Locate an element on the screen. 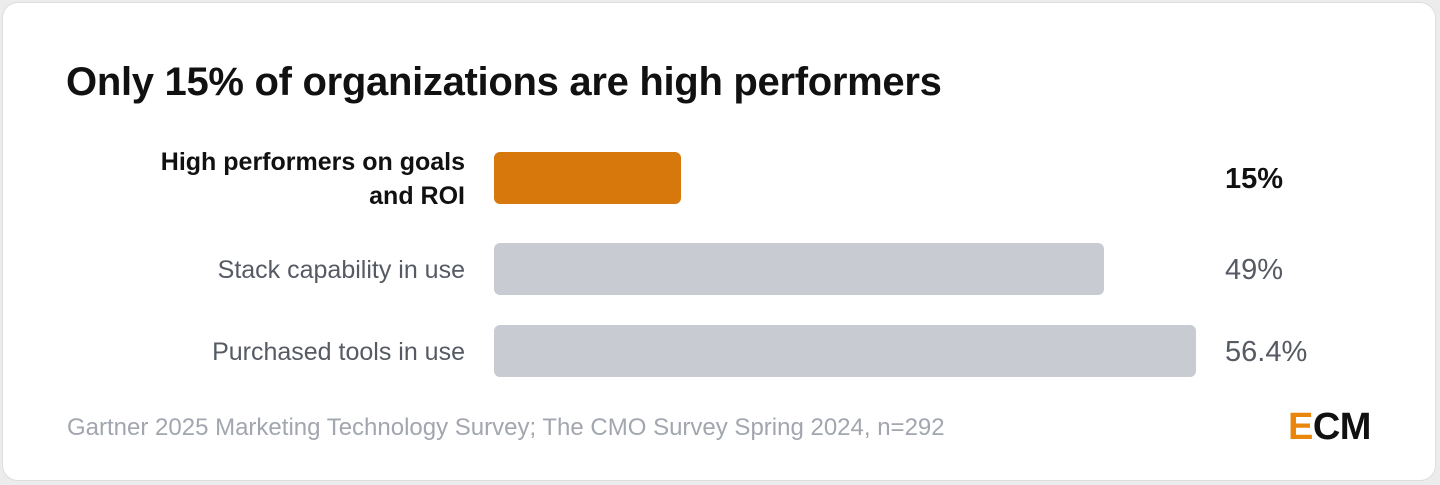 The image size is (1440, 485). logo-accent-letter: E is located at coordinates (1300, 427).